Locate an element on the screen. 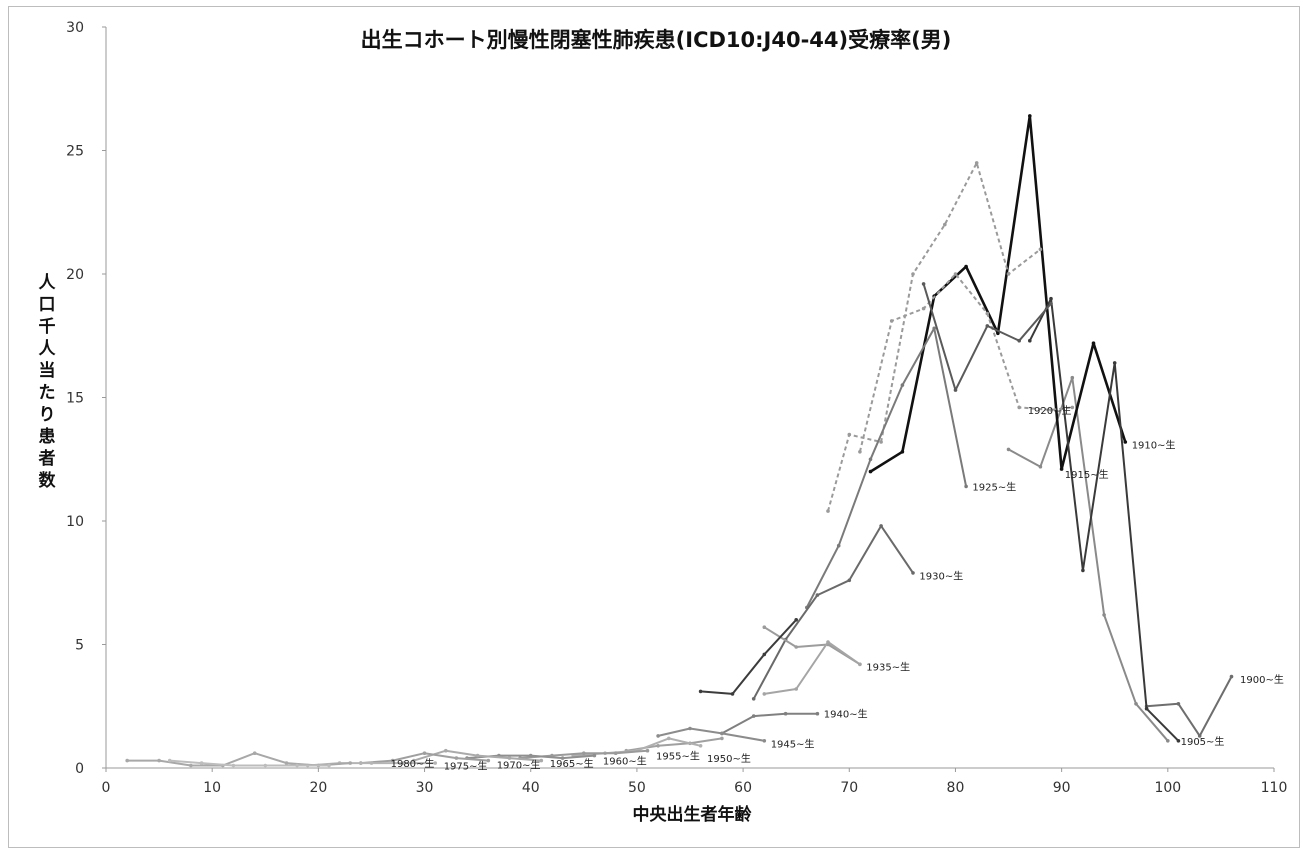 The image size is (1305, 857). series-1910- is located at coordinates (998, 294).